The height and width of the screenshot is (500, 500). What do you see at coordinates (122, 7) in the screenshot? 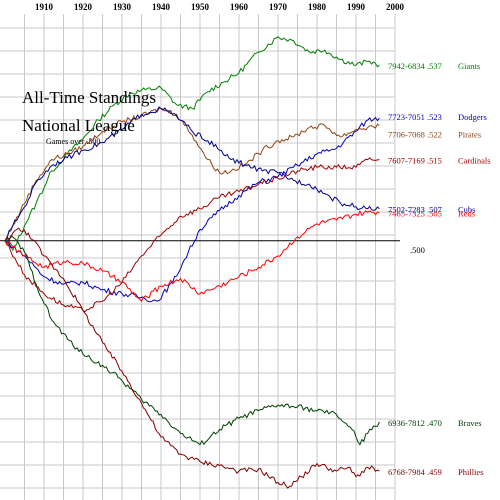
I see `x-tick-label: 1930` at bounding box center [122, 7].